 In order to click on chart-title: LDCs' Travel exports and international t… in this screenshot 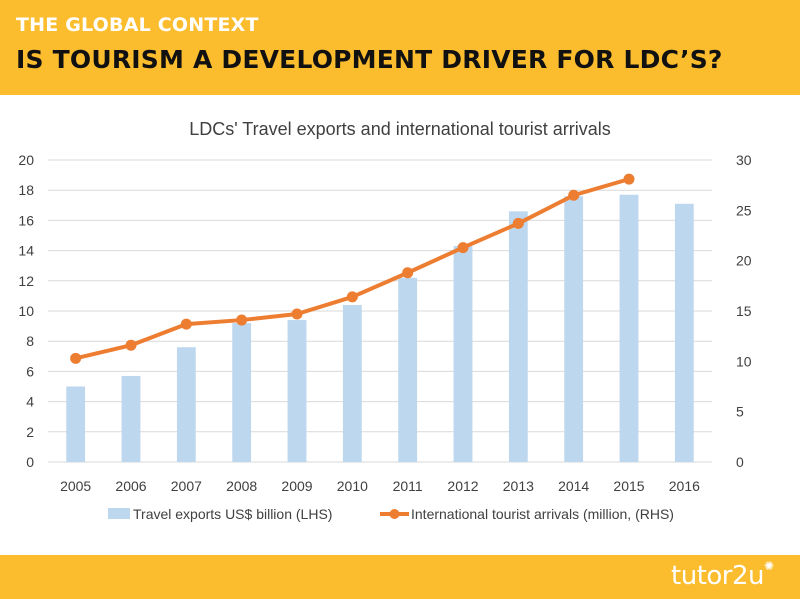, I will do `click(400, 129)`.